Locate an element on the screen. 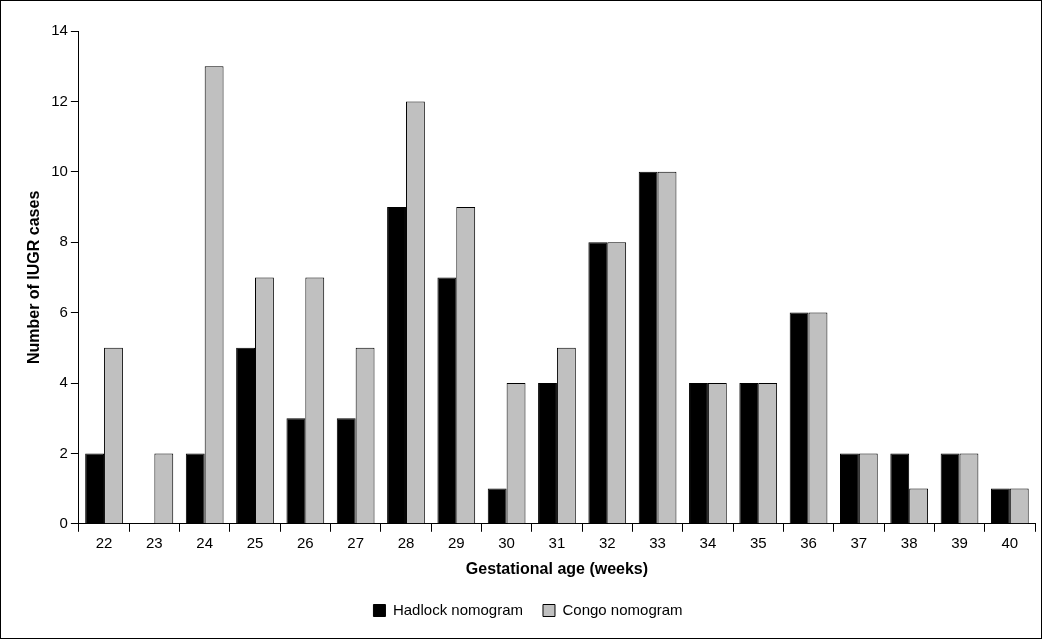 Image resolution: width=1042 pixels, height=639 pixels. x-tick-label: 34 is located at coordinates (708, 542).